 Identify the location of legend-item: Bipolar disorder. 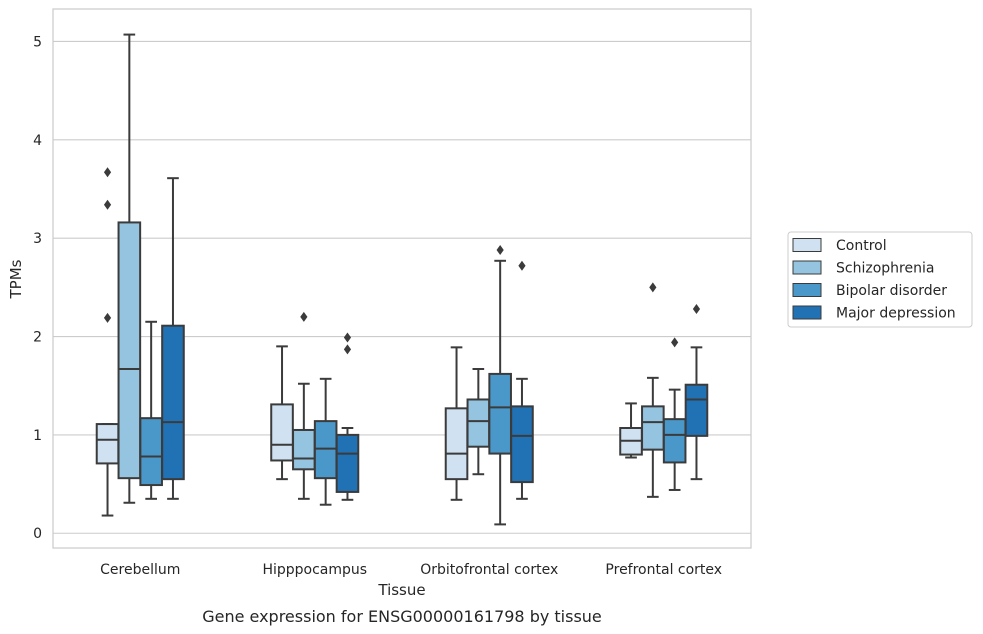
(869, 291).